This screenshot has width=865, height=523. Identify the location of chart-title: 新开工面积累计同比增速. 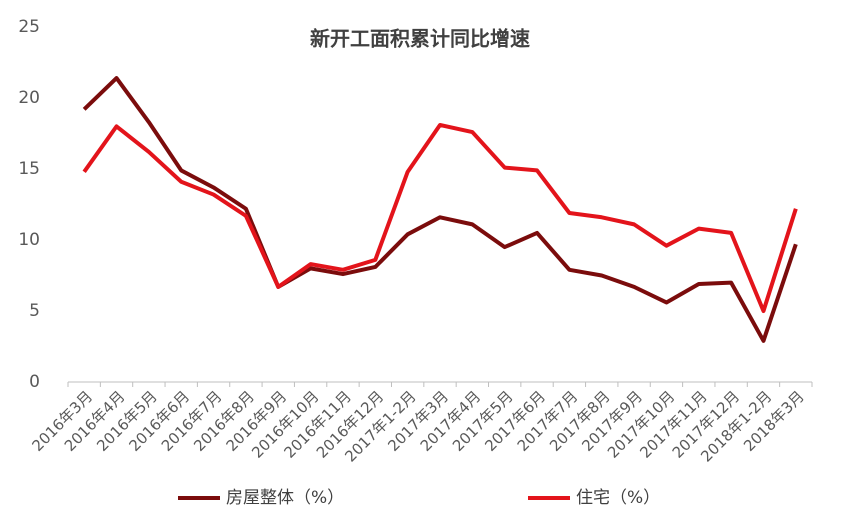
(420, 39).